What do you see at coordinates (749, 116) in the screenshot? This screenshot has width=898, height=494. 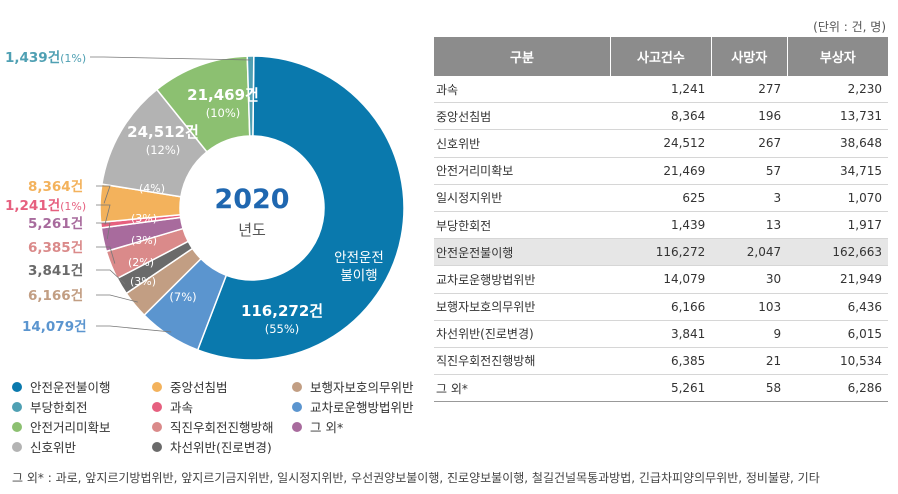 I see `table-cell: 196` at bounding box center [749, 116].